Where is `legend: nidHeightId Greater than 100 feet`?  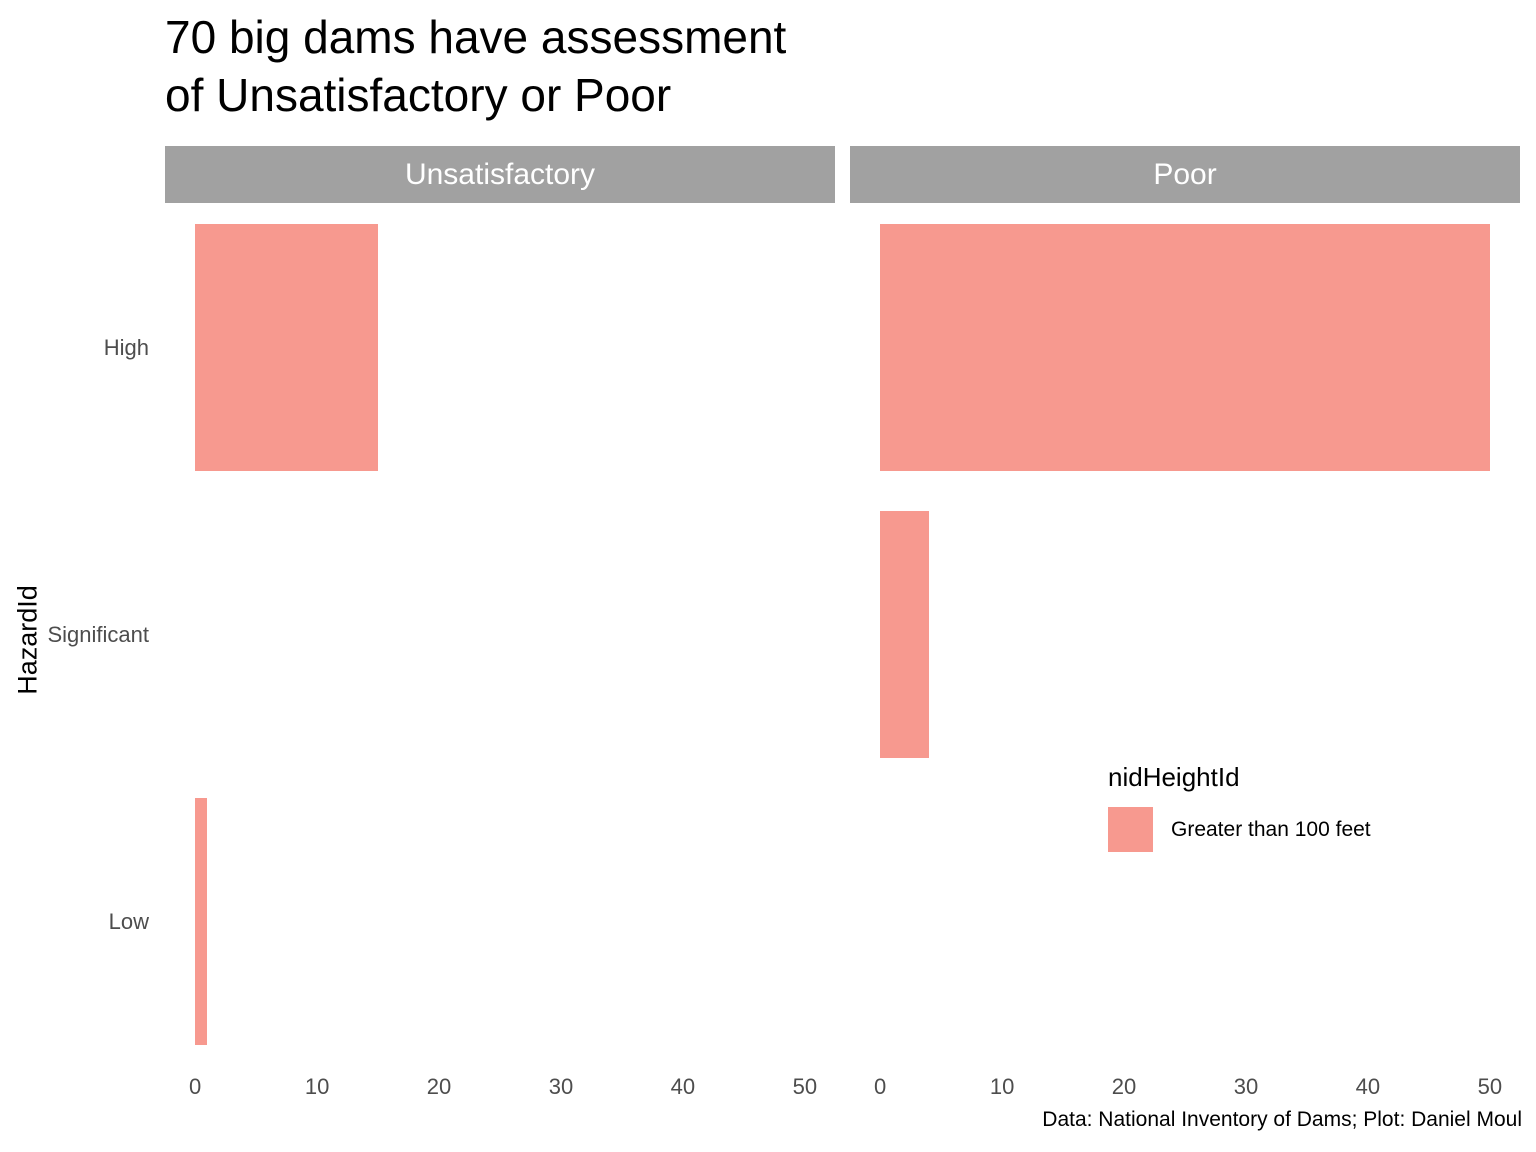
legend: nidHeightId Greater than 100 feet is located at coordinates (1239, 807).